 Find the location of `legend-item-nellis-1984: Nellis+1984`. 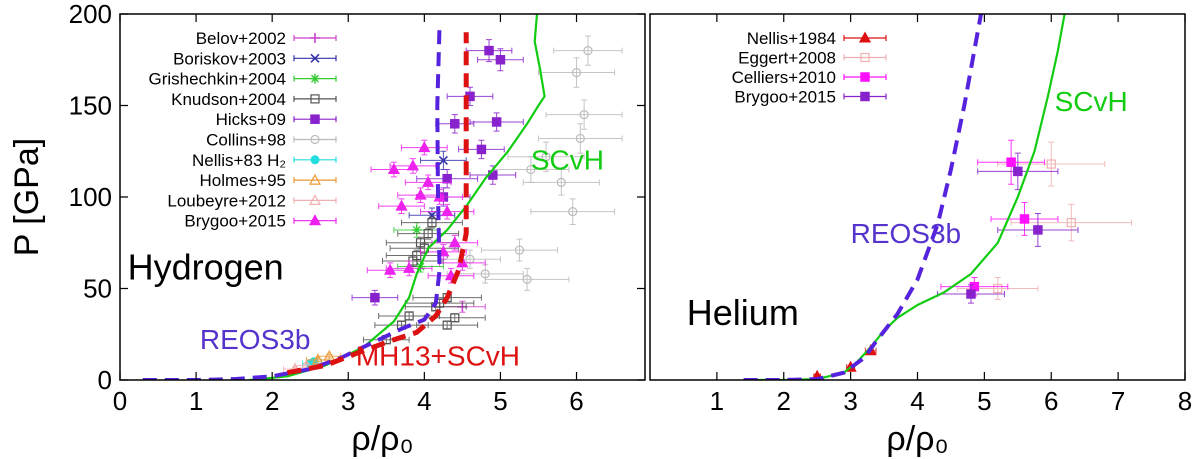

legend-item-nellis-1984: Nellis+1984 is located at coordinates (817, 38).